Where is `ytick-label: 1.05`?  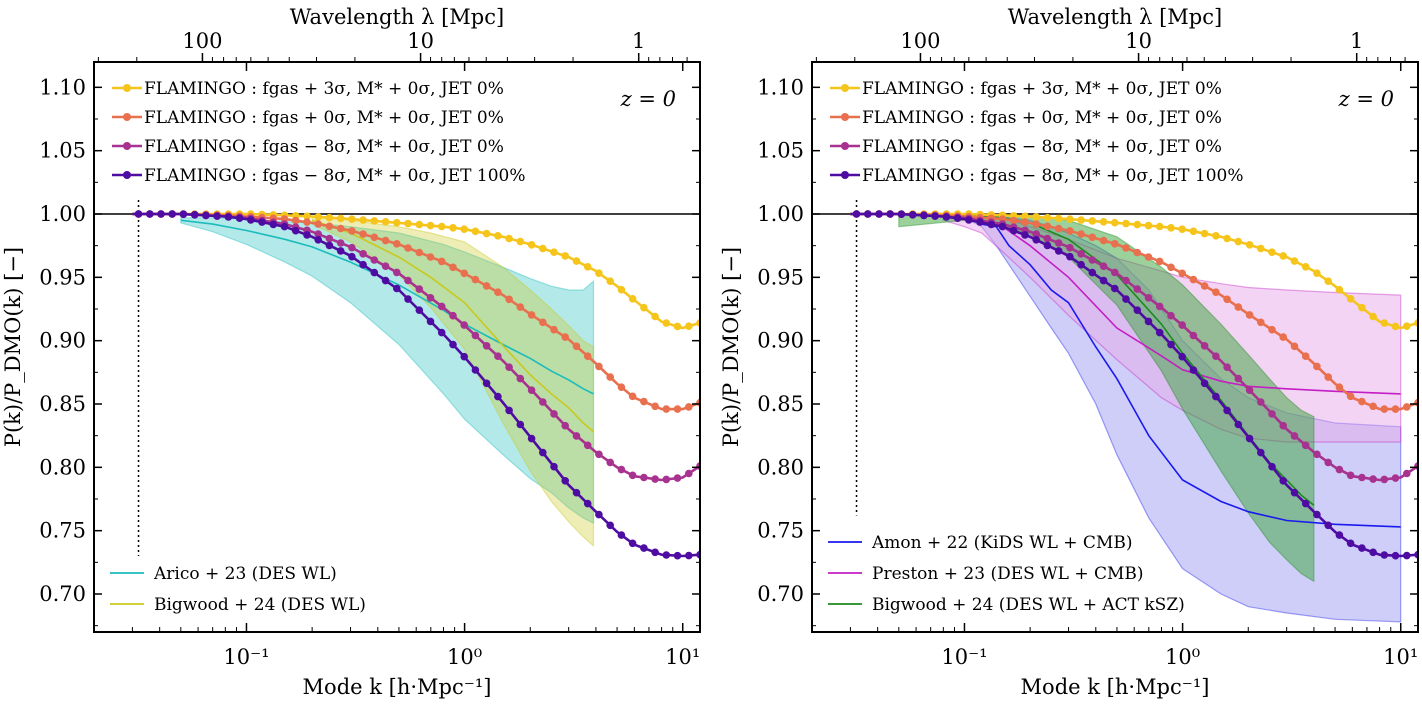 ytick-label: 1.05 is located at coordinates (780, 151).